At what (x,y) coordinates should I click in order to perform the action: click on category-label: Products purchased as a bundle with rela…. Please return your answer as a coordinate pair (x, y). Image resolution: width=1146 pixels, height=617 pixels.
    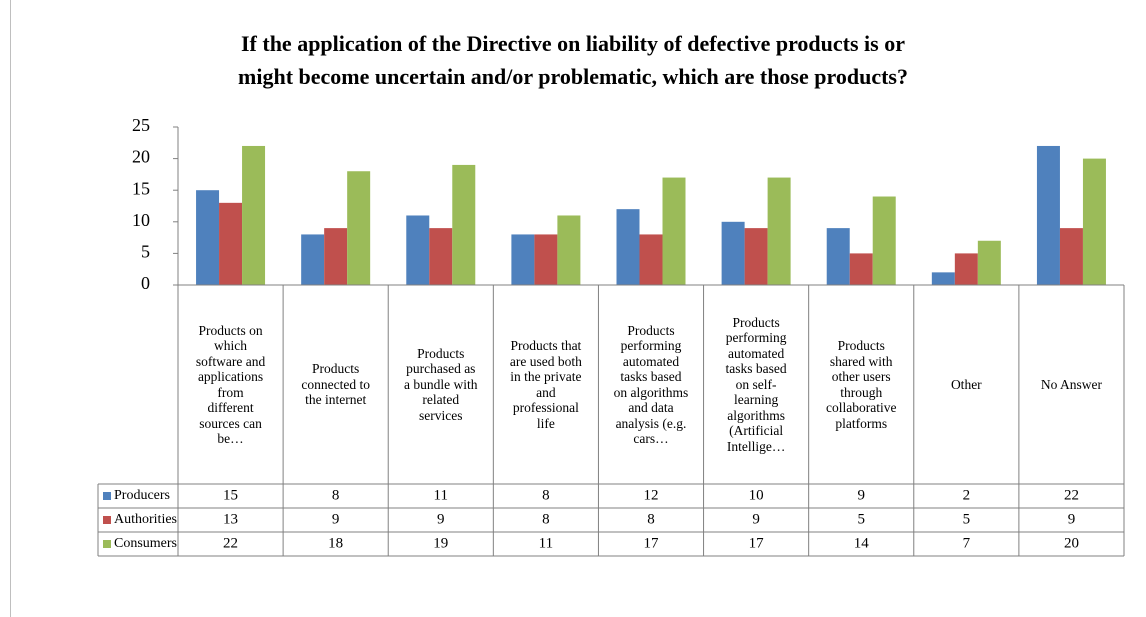
    Looking at the image, I should click on (441, 384).